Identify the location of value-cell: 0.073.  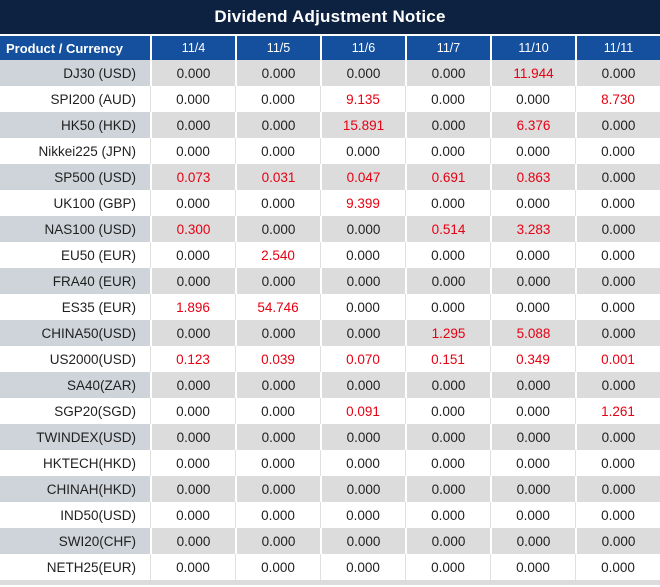
(192, 177).